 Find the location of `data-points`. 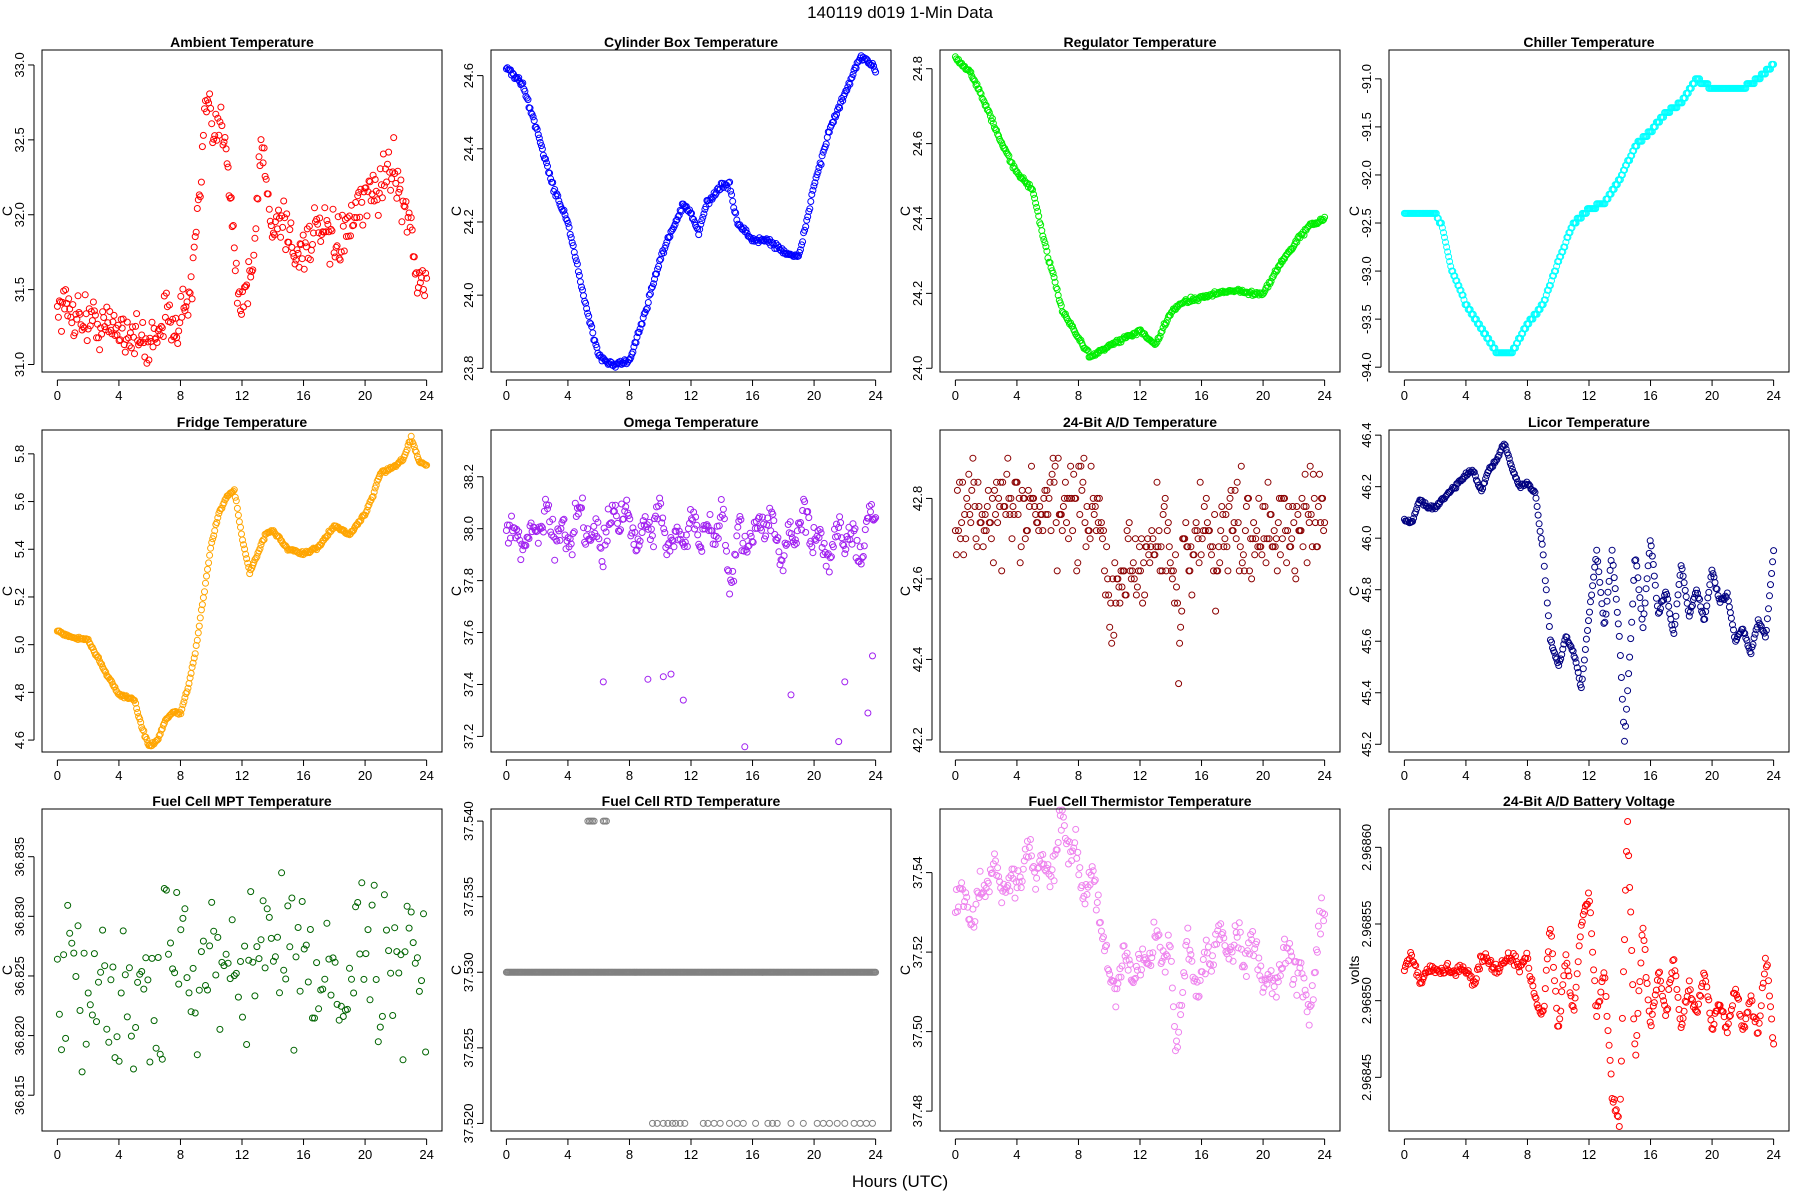

data-points is located at coordinates (1140, 571).